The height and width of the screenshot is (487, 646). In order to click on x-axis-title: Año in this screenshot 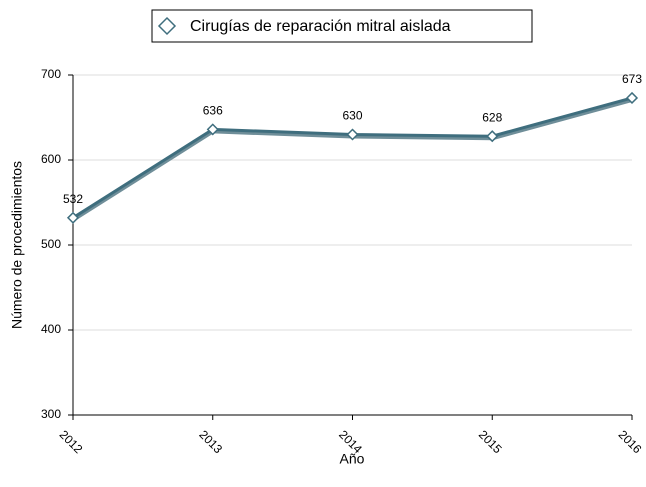, I will do `click(352, 459)`.